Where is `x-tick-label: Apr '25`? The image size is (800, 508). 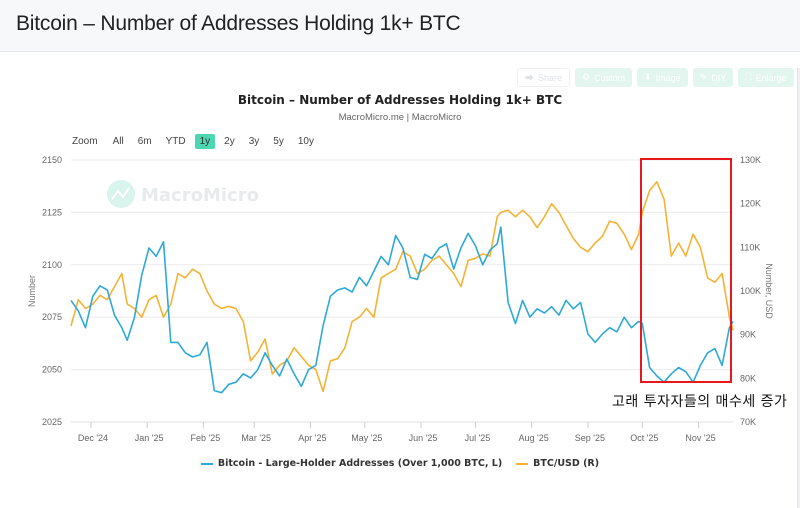 x-tick-label: Apr '25 is located at coordinates (312, 438).